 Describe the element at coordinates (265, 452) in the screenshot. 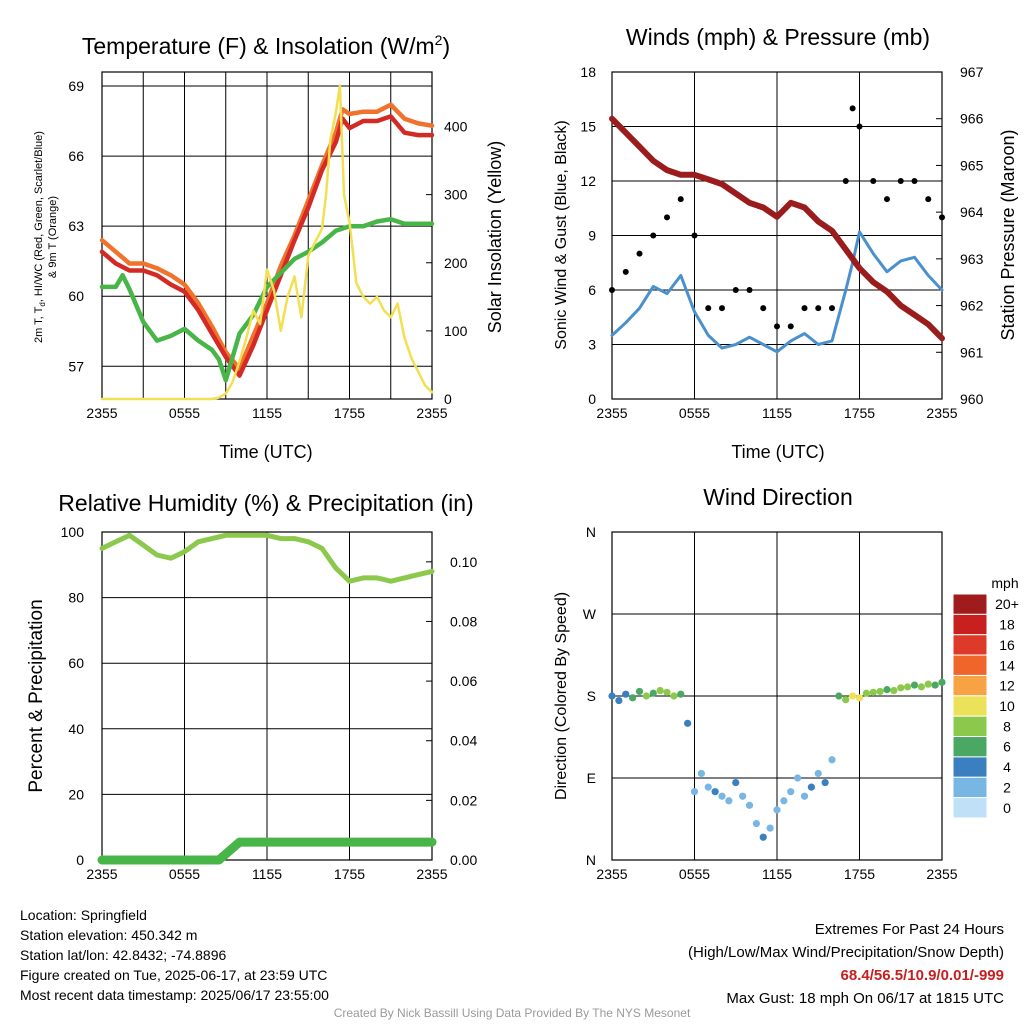

I see `temperature-xlabel: Time (UTC)` at that location.